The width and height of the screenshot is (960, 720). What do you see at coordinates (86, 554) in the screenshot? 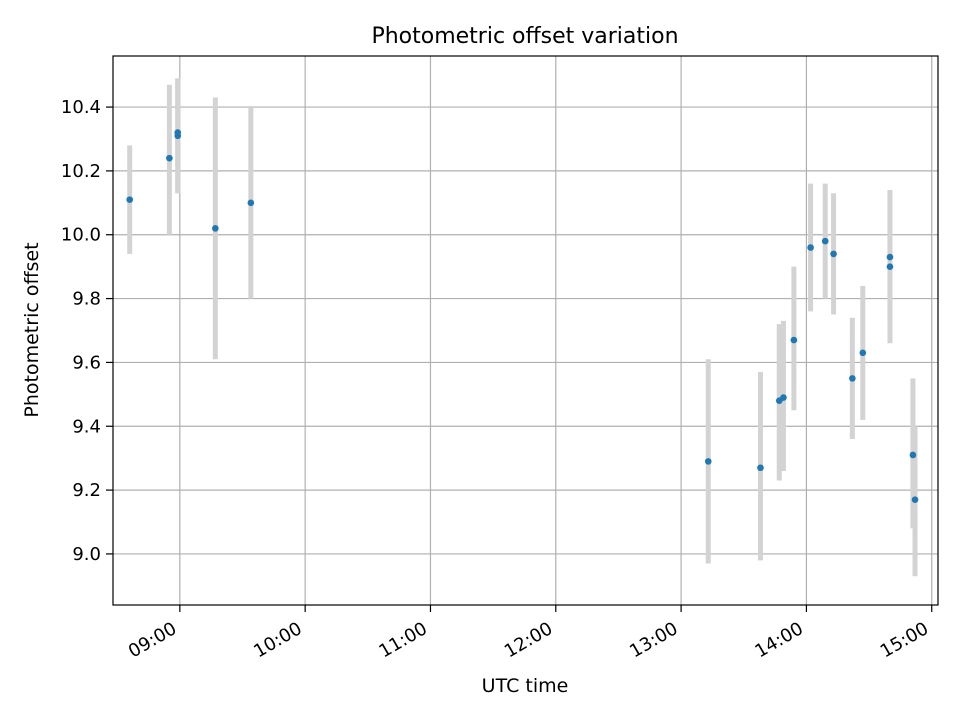
I see `y-tick-label: 9.0` at bounding box center [86, 554].